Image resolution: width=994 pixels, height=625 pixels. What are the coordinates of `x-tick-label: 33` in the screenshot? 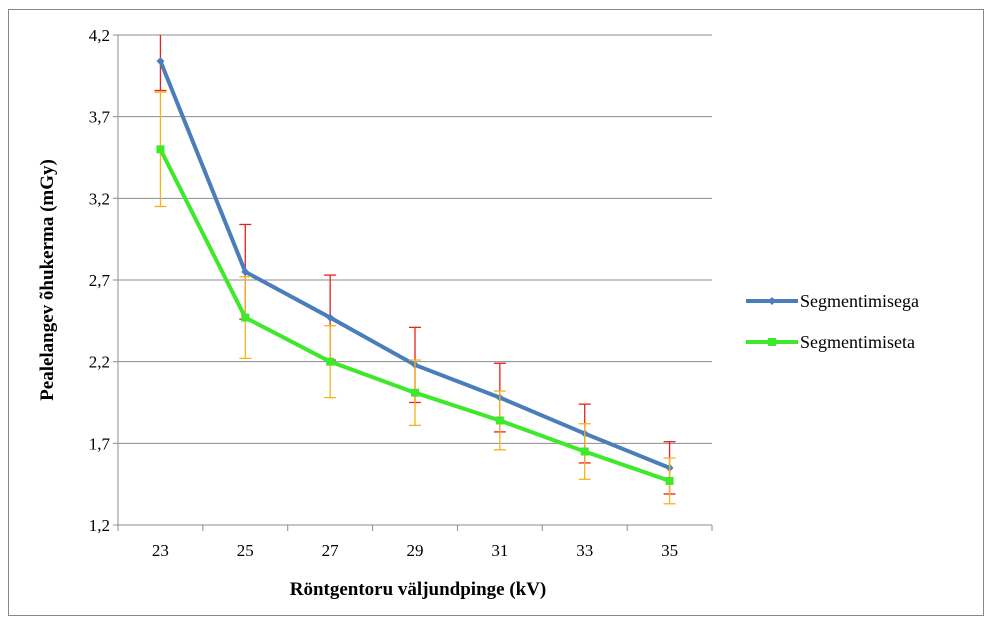 It's located at (584, 550).